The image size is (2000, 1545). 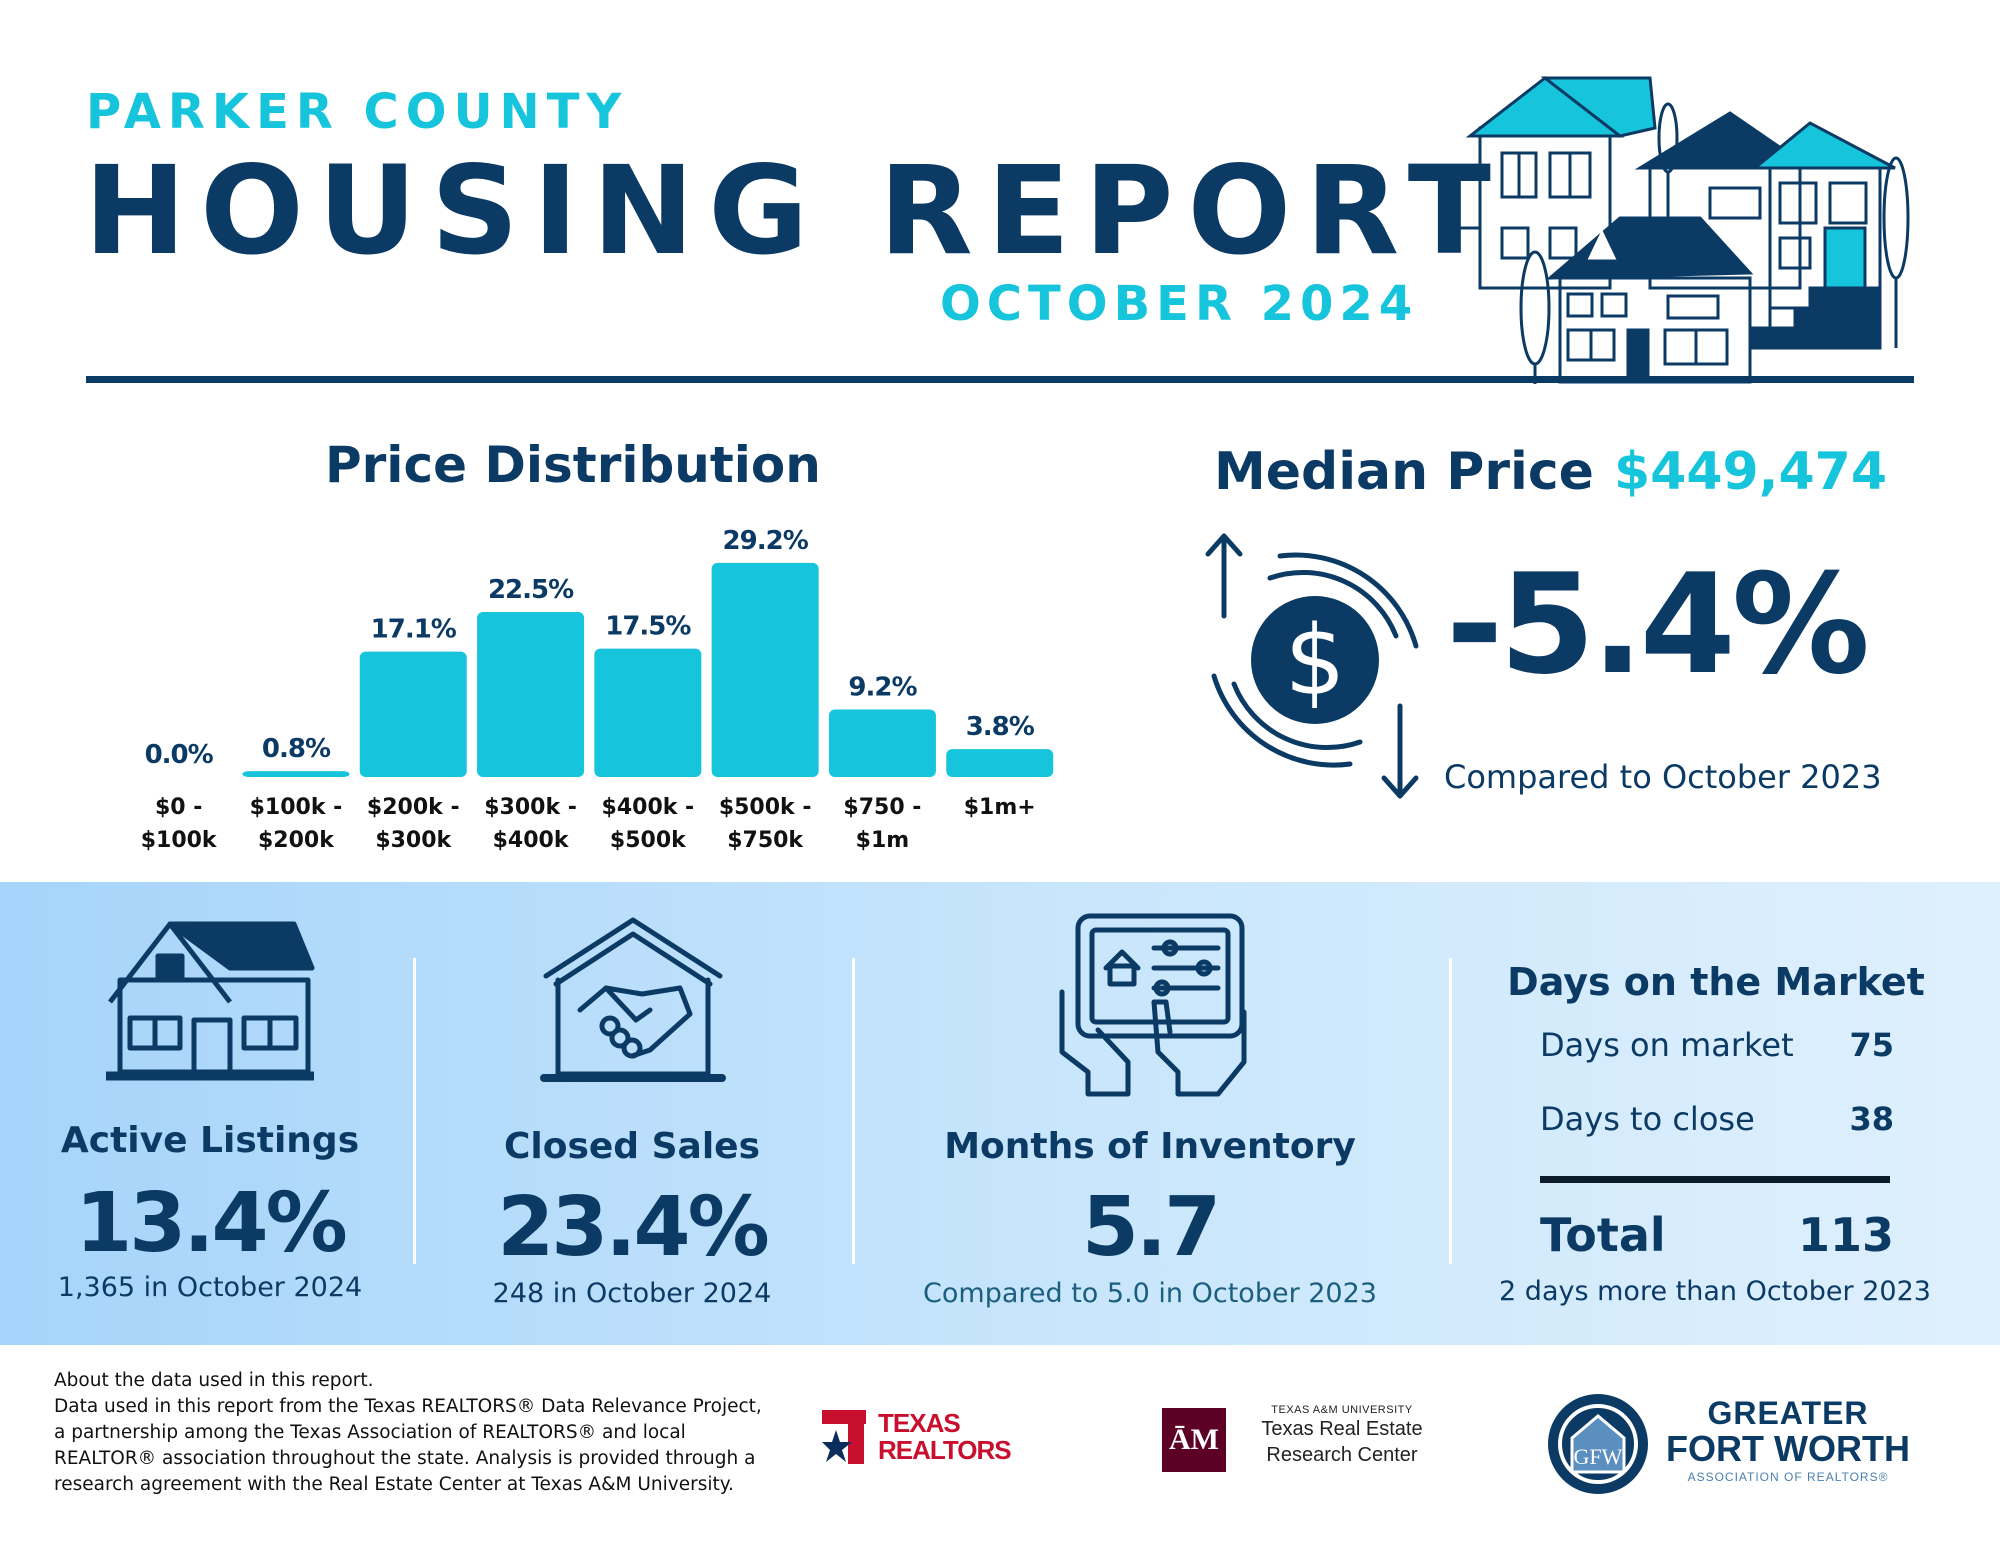 What do you see at coordinates (211, 1223) in the screenshot?
I see `active-listings-value: 13.4%` at bounding box center [211, 1223].